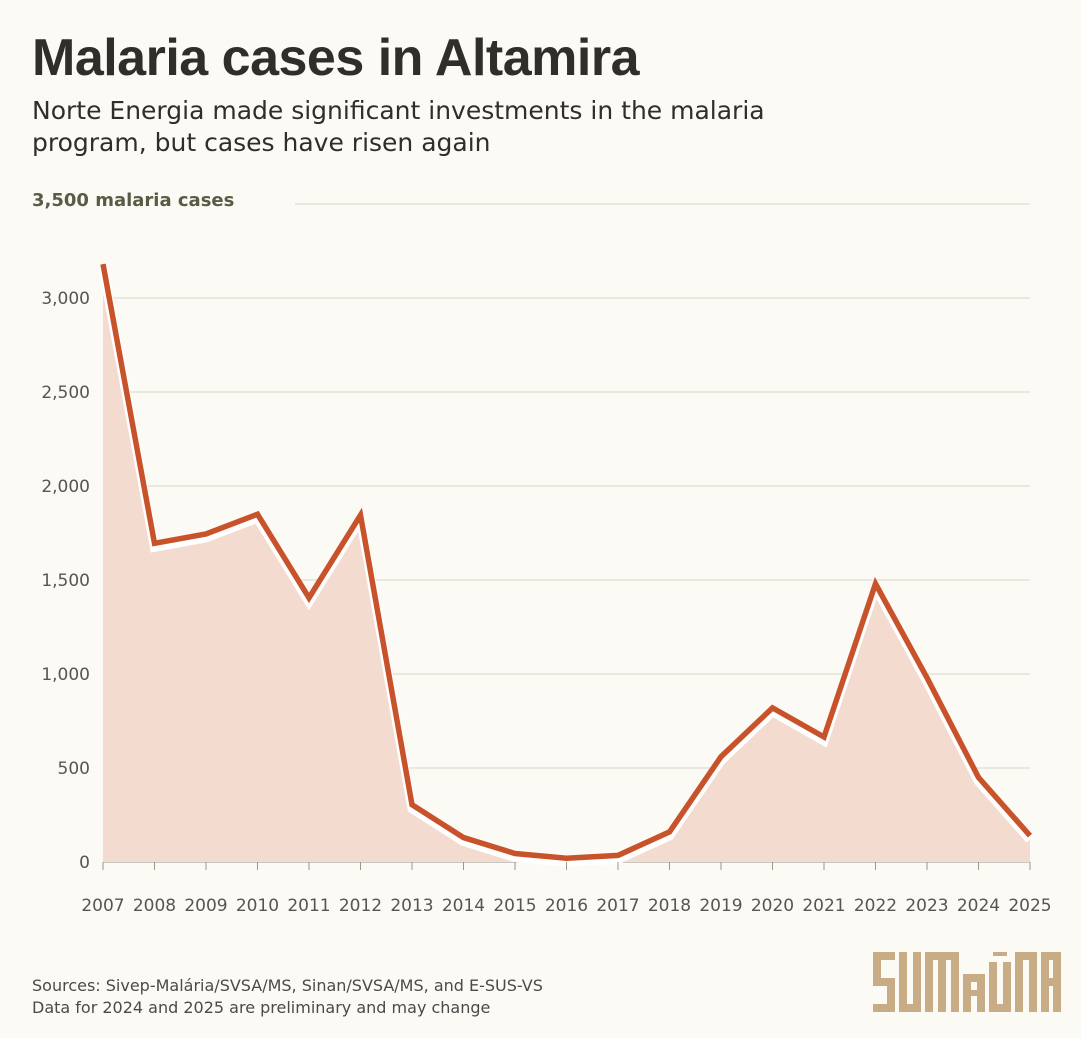  Describe the element at coordinates (875, 906) in the screenshot. I see `x-tick-label: 2022` at that location.